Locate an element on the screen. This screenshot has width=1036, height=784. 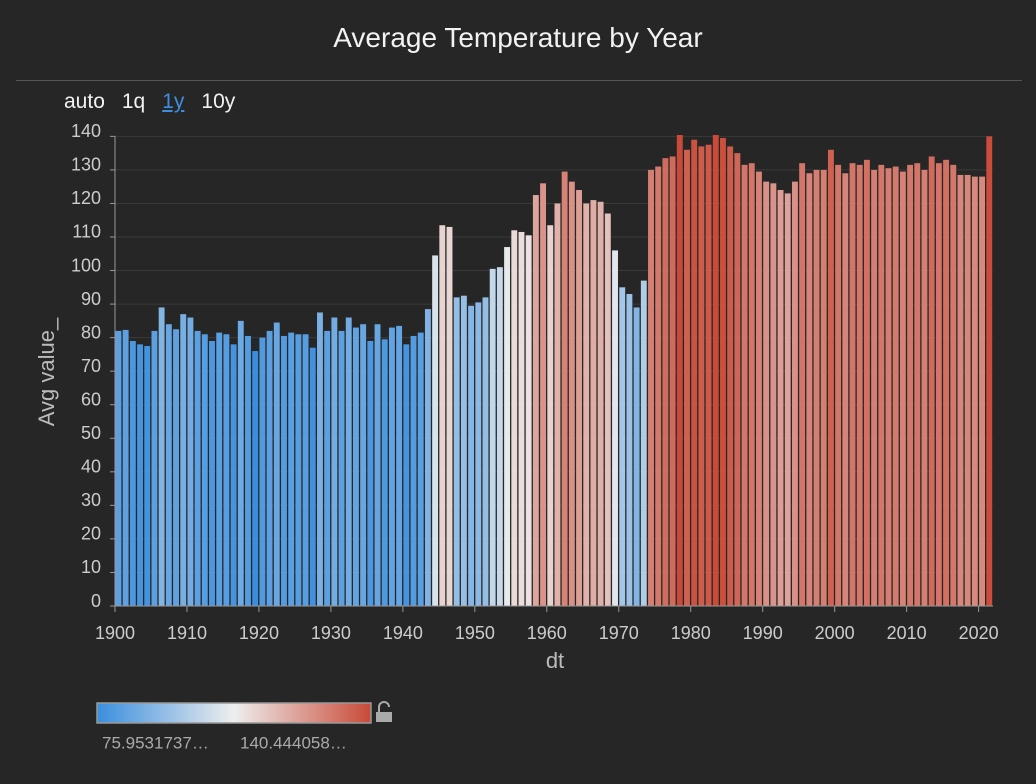
x-axis-label: dt is located at coordinates (555, 660).